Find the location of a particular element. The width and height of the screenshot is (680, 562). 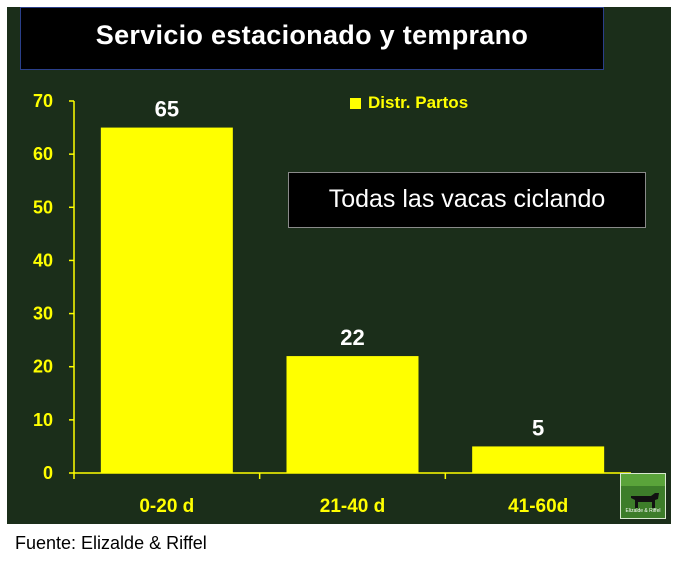

x-category-label: 21-40 d is located at coordinates (352, 506).